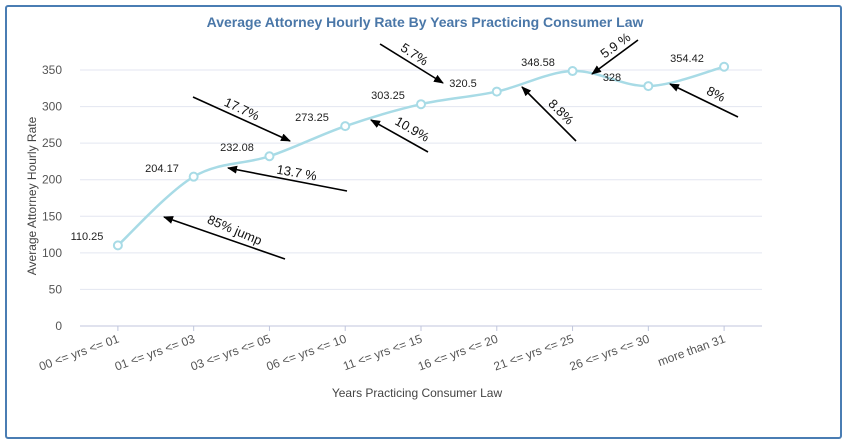 Image resolution: width=851 pixels, height=448 pixels. I want to click on data-label: 110.25, so click(87, 237).